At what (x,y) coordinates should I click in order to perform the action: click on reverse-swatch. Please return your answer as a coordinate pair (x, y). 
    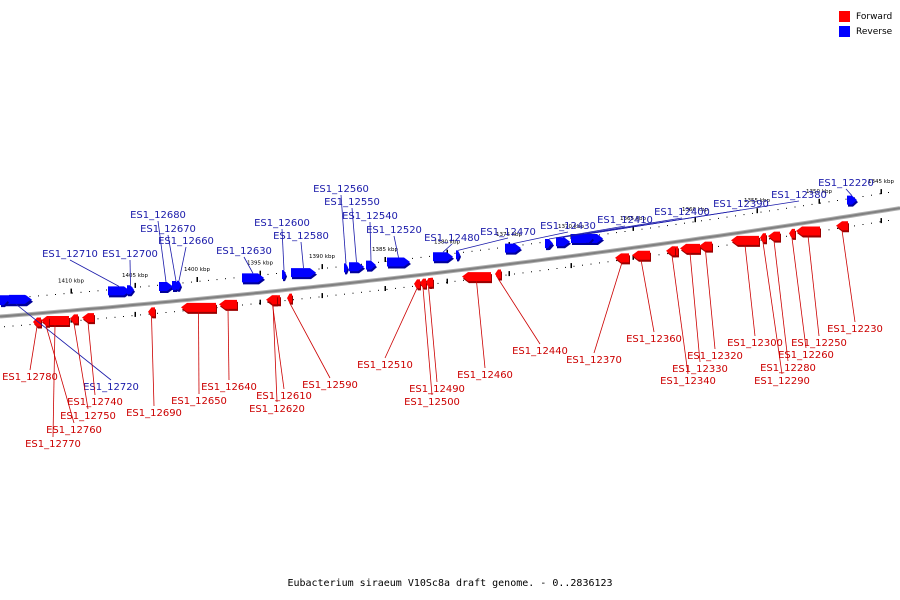
    Looking at the image, I should click on (844, 31).